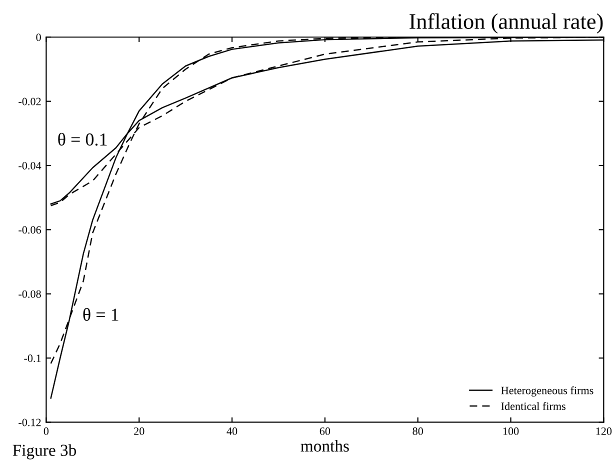 The image size is (616, 464). Describe the element at coordinates (511, 431) in the screenshot. I see `x-tick-label: 100` at that location.